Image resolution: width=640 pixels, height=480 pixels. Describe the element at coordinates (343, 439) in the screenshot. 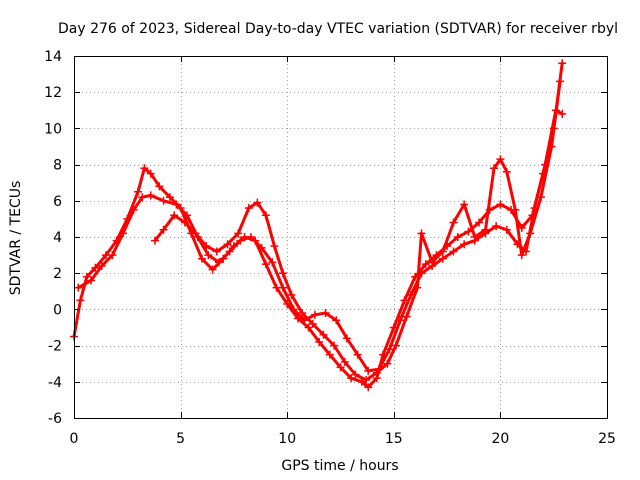

I see `x-axis-tick-labels: 0 5 10 15 20 25` at that location.